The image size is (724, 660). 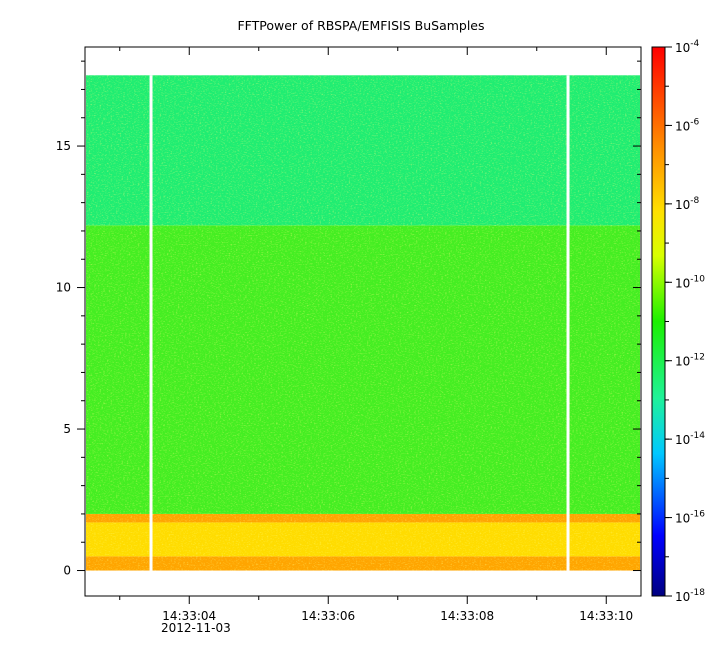 What do you see at coordinates (678, 321) in the screenshot?
I see `colorbar-legend: 10⁻⁴ 10⁻⁶ 10⁻⁸ 10⁻¹⁰ 10⁻¹² 10⁻¹⁴ 10⁻¹⁶ 10⁻¹⁸` at bounding box center [678, 321].